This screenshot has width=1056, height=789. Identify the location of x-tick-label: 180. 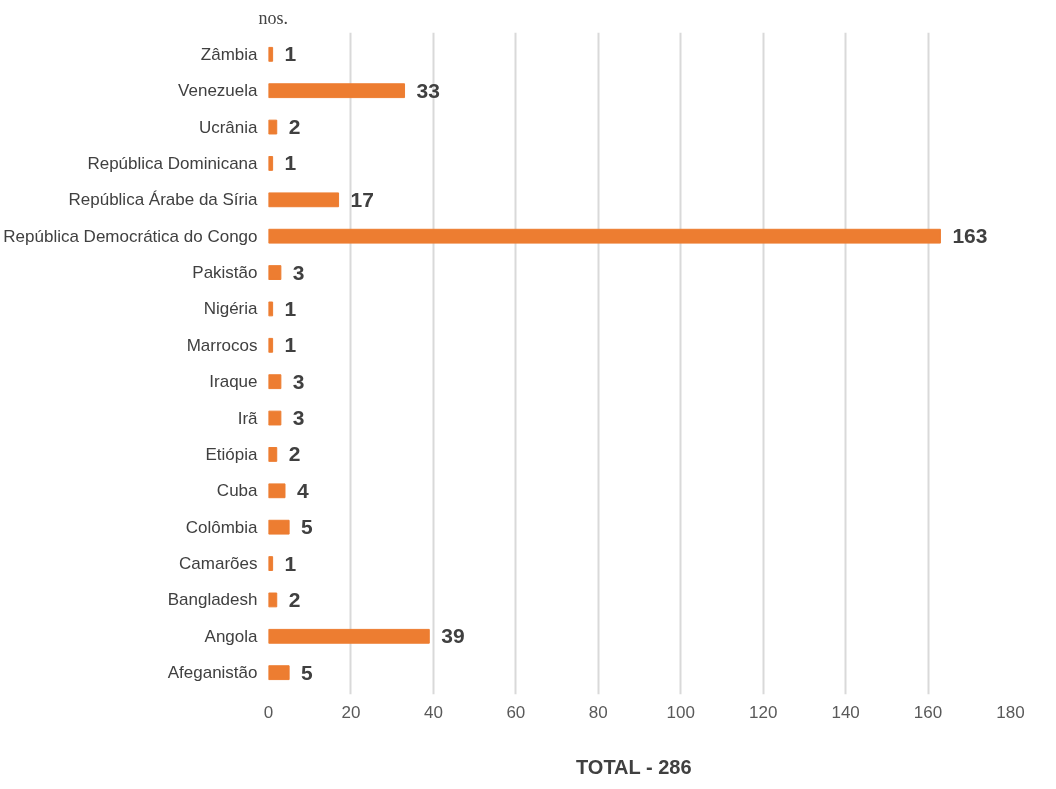
(1010, 712).